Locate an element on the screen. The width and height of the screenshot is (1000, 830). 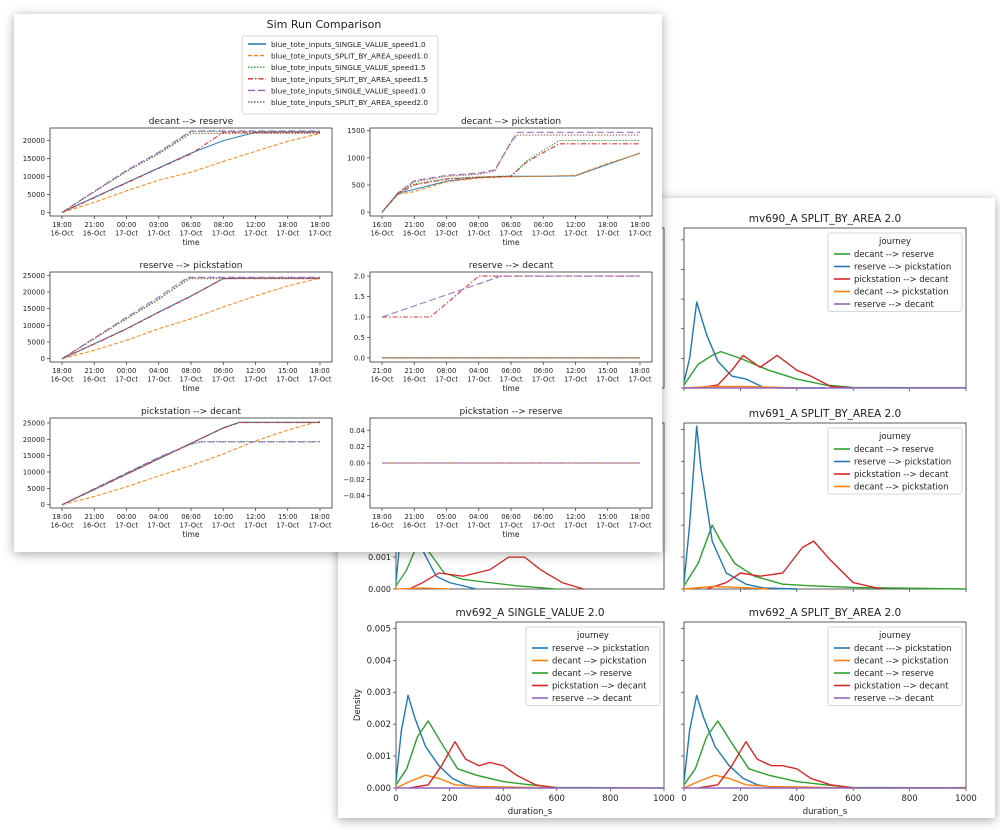
legend-frame is located at coordinates (895, 272).